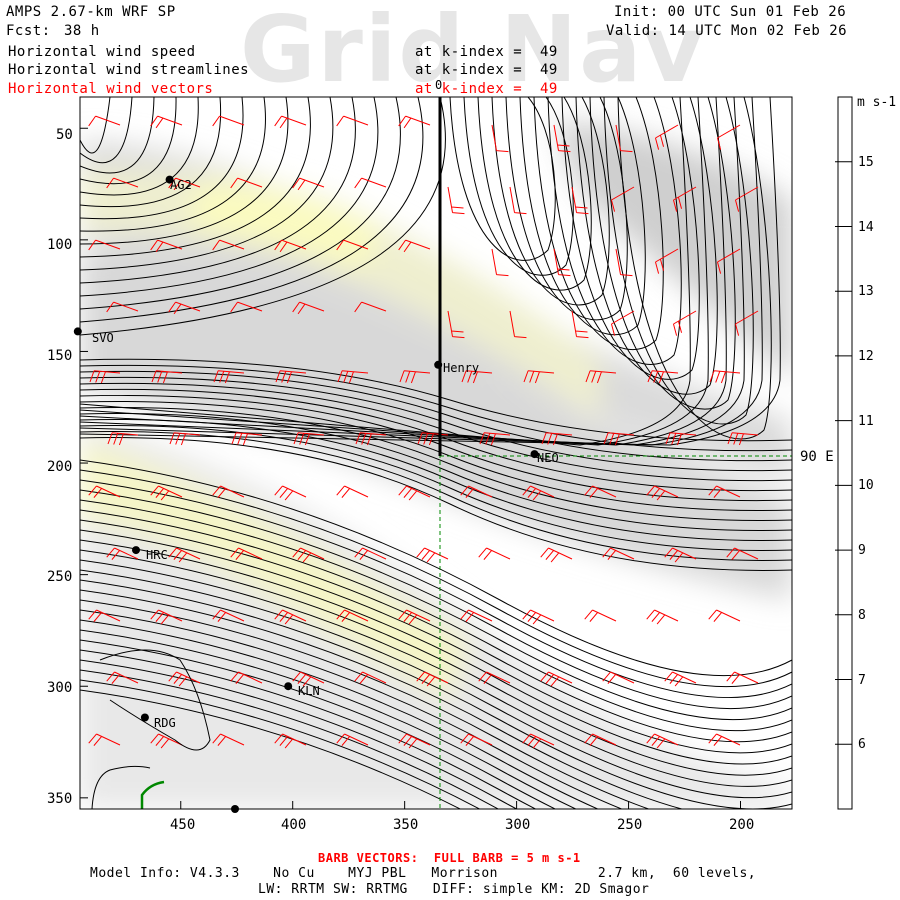 The image size is (900, 900). What do you see at coordinates (60, 356) in the screenshot?
I see `y-tick-label: 150` at bounding box center [60, 356].